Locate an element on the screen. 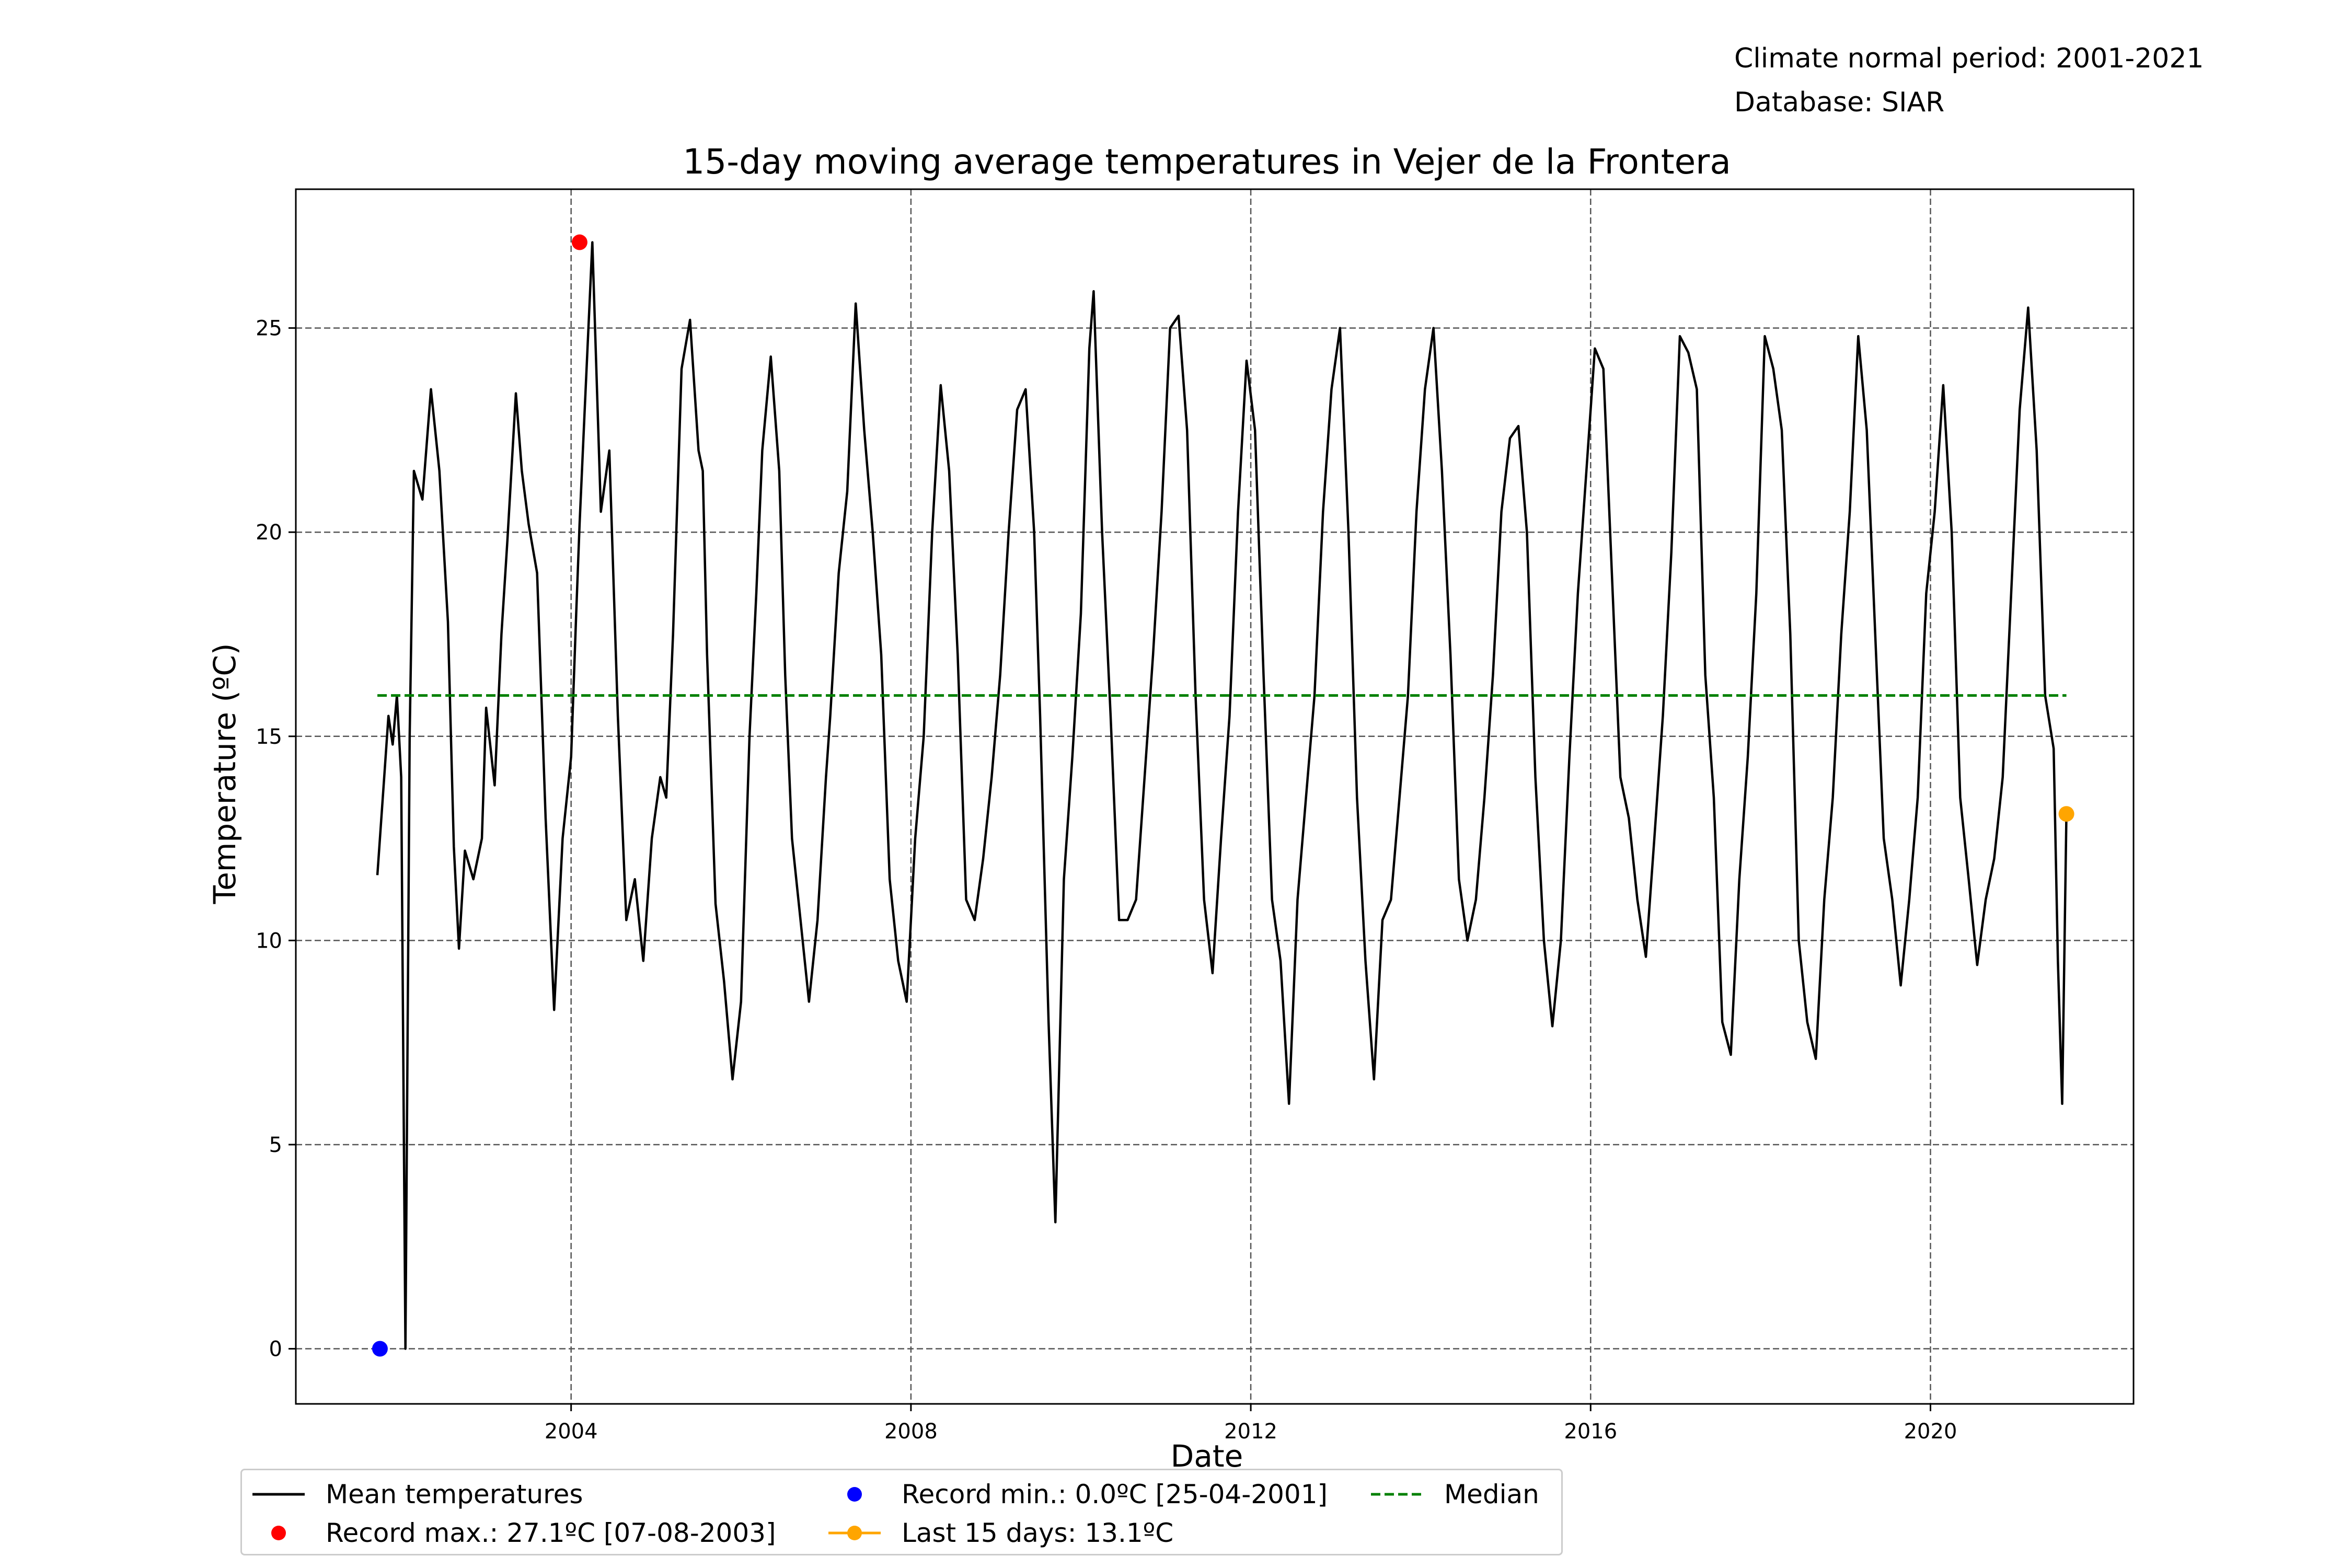 The height and width of the screenshot is (1568, 2352). legend-item-record-max: Record max.: 27.1ºC [07-08-2003] is located at coordinates (514, 1533).